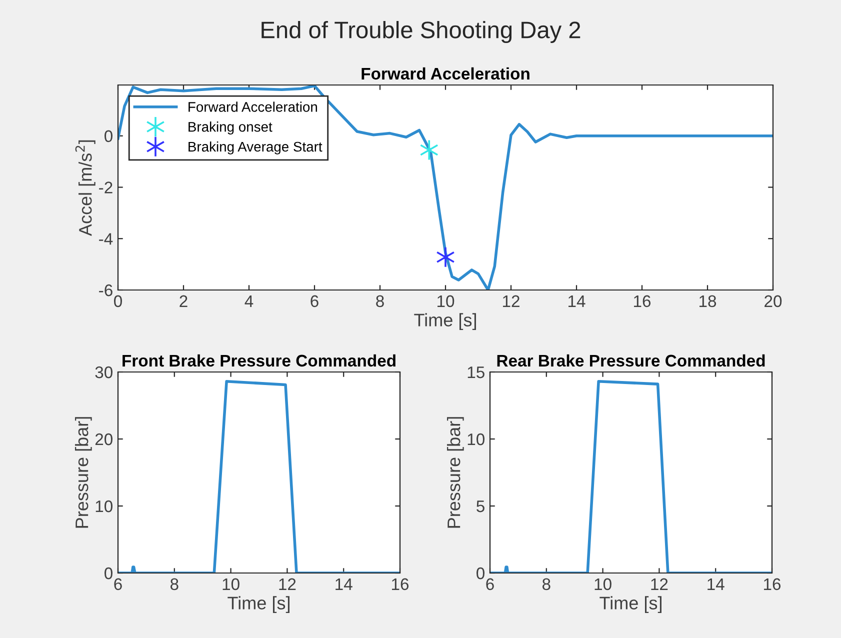  What do you see at coordinates (105, 188) in the screenshot?
I see `y-tick-label: -2` at bounding box center [105, 188].